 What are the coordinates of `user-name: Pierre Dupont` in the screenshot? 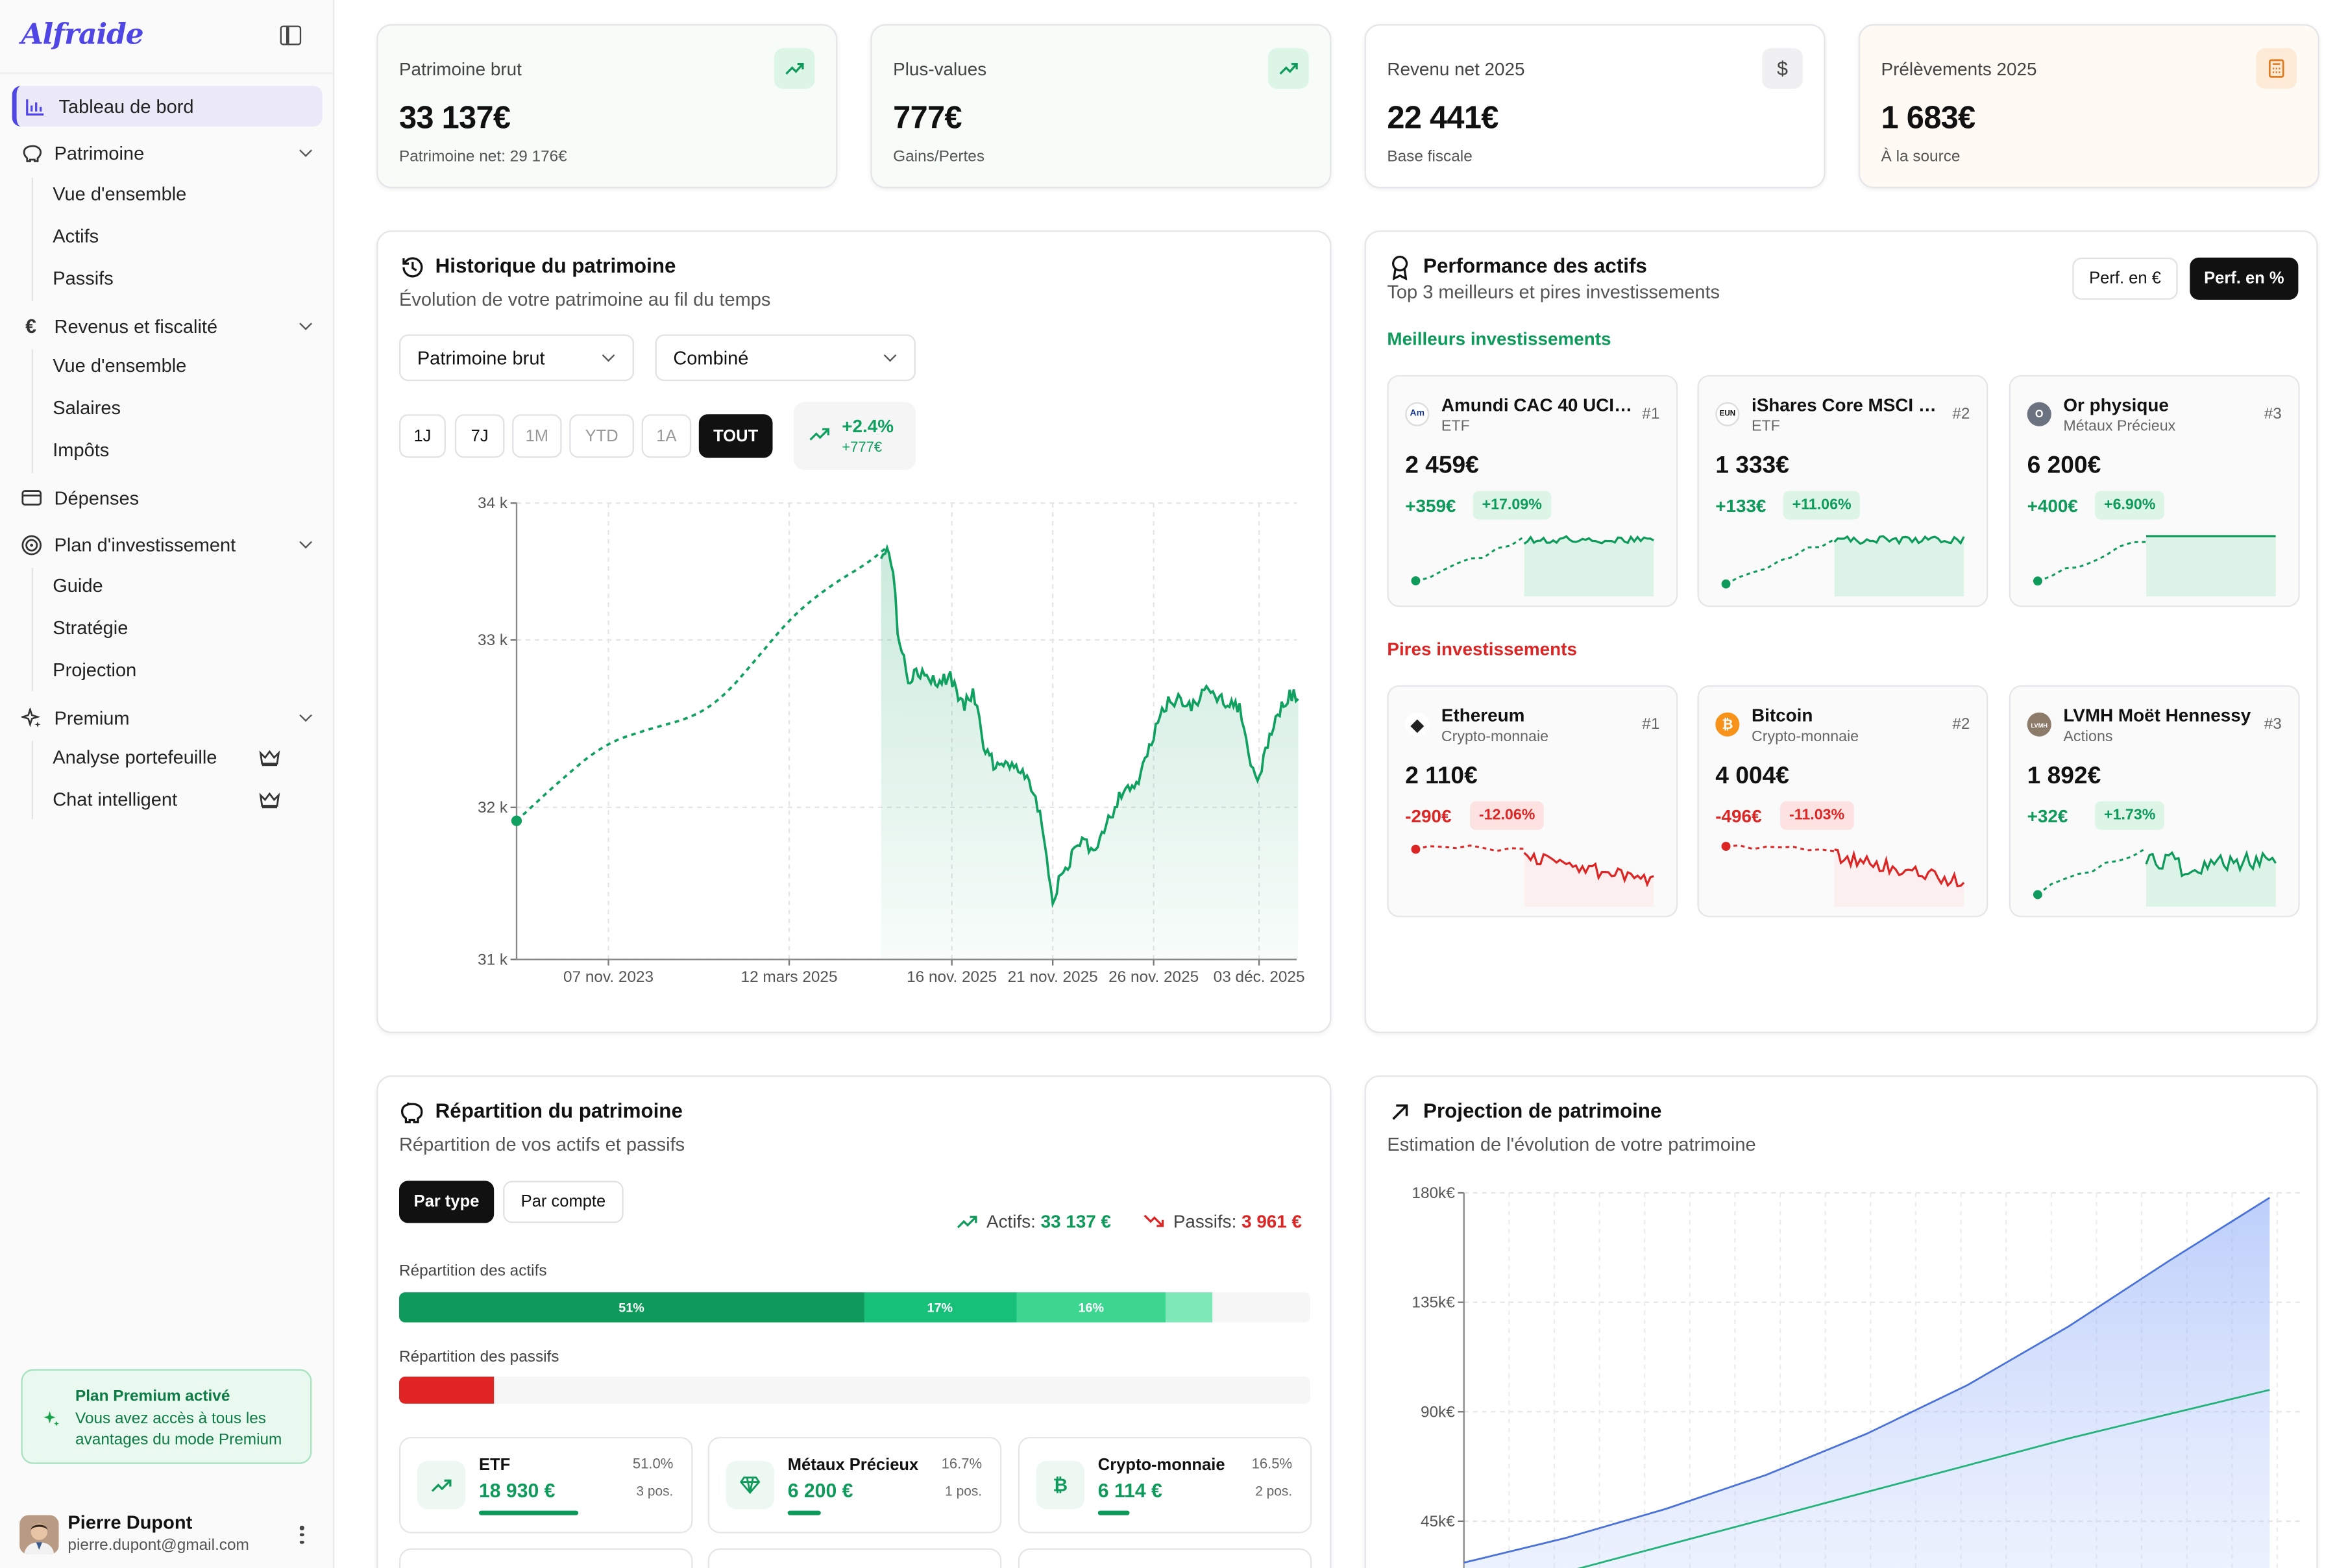 It's located at (130, 1523).